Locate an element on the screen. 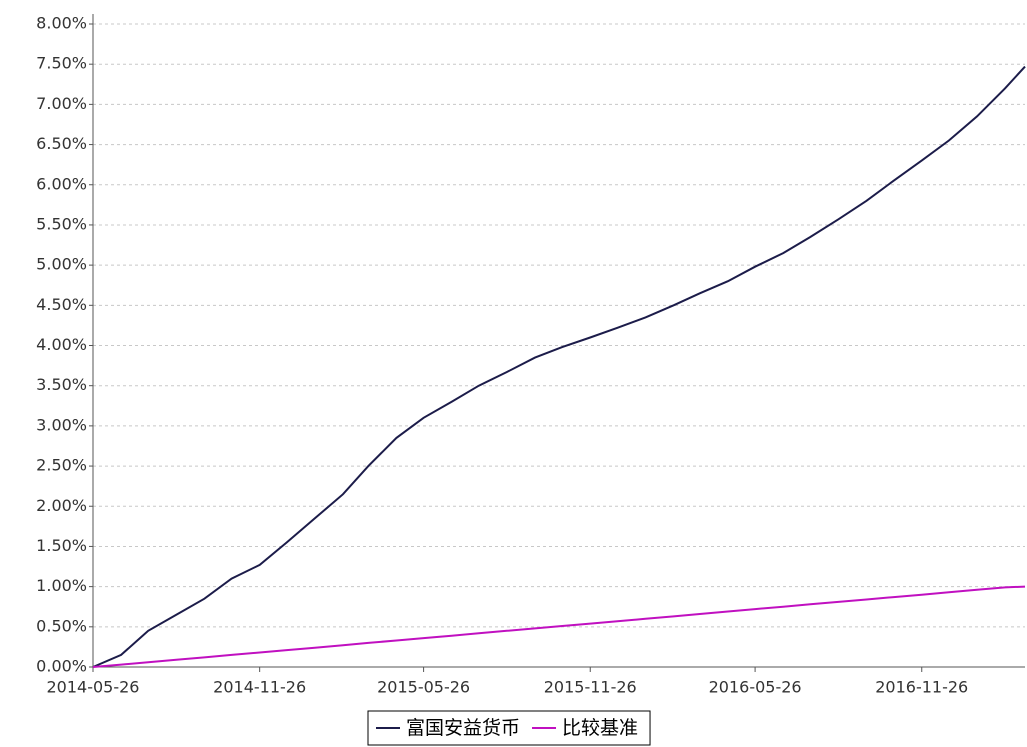  x-tick-label: 2015-11-26 is located at coordinates (590, 687).